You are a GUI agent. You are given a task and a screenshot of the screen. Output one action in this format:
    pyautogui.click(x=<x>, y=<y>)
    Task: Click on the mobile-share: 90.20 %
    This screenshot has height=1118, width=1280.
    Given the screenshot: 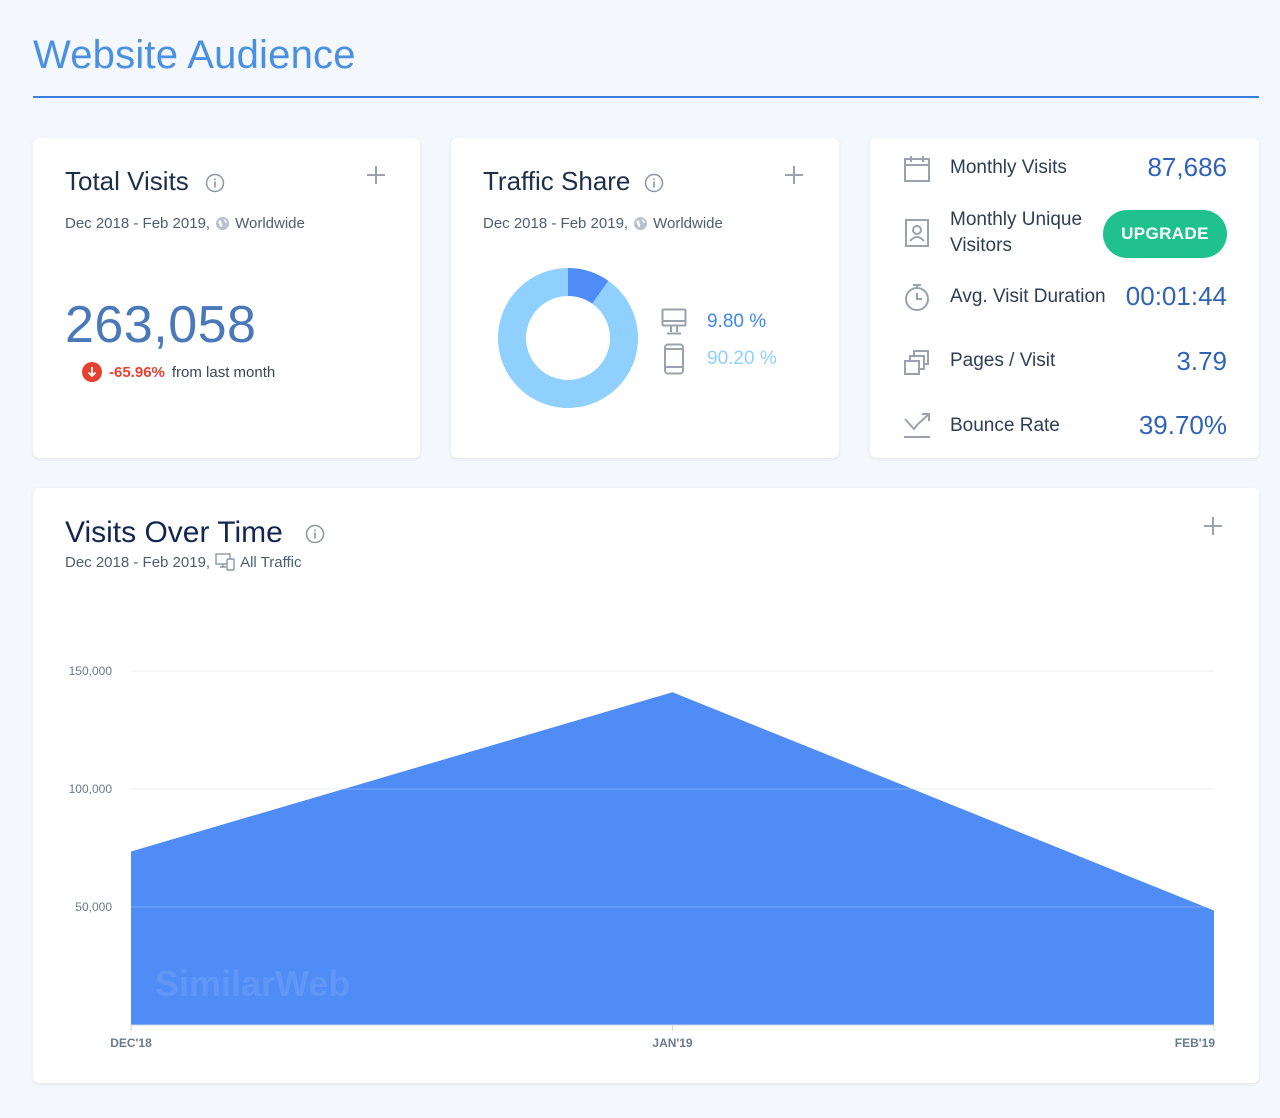 What is the action you would take?
    pyautogui.click(x=719, y=359)
    